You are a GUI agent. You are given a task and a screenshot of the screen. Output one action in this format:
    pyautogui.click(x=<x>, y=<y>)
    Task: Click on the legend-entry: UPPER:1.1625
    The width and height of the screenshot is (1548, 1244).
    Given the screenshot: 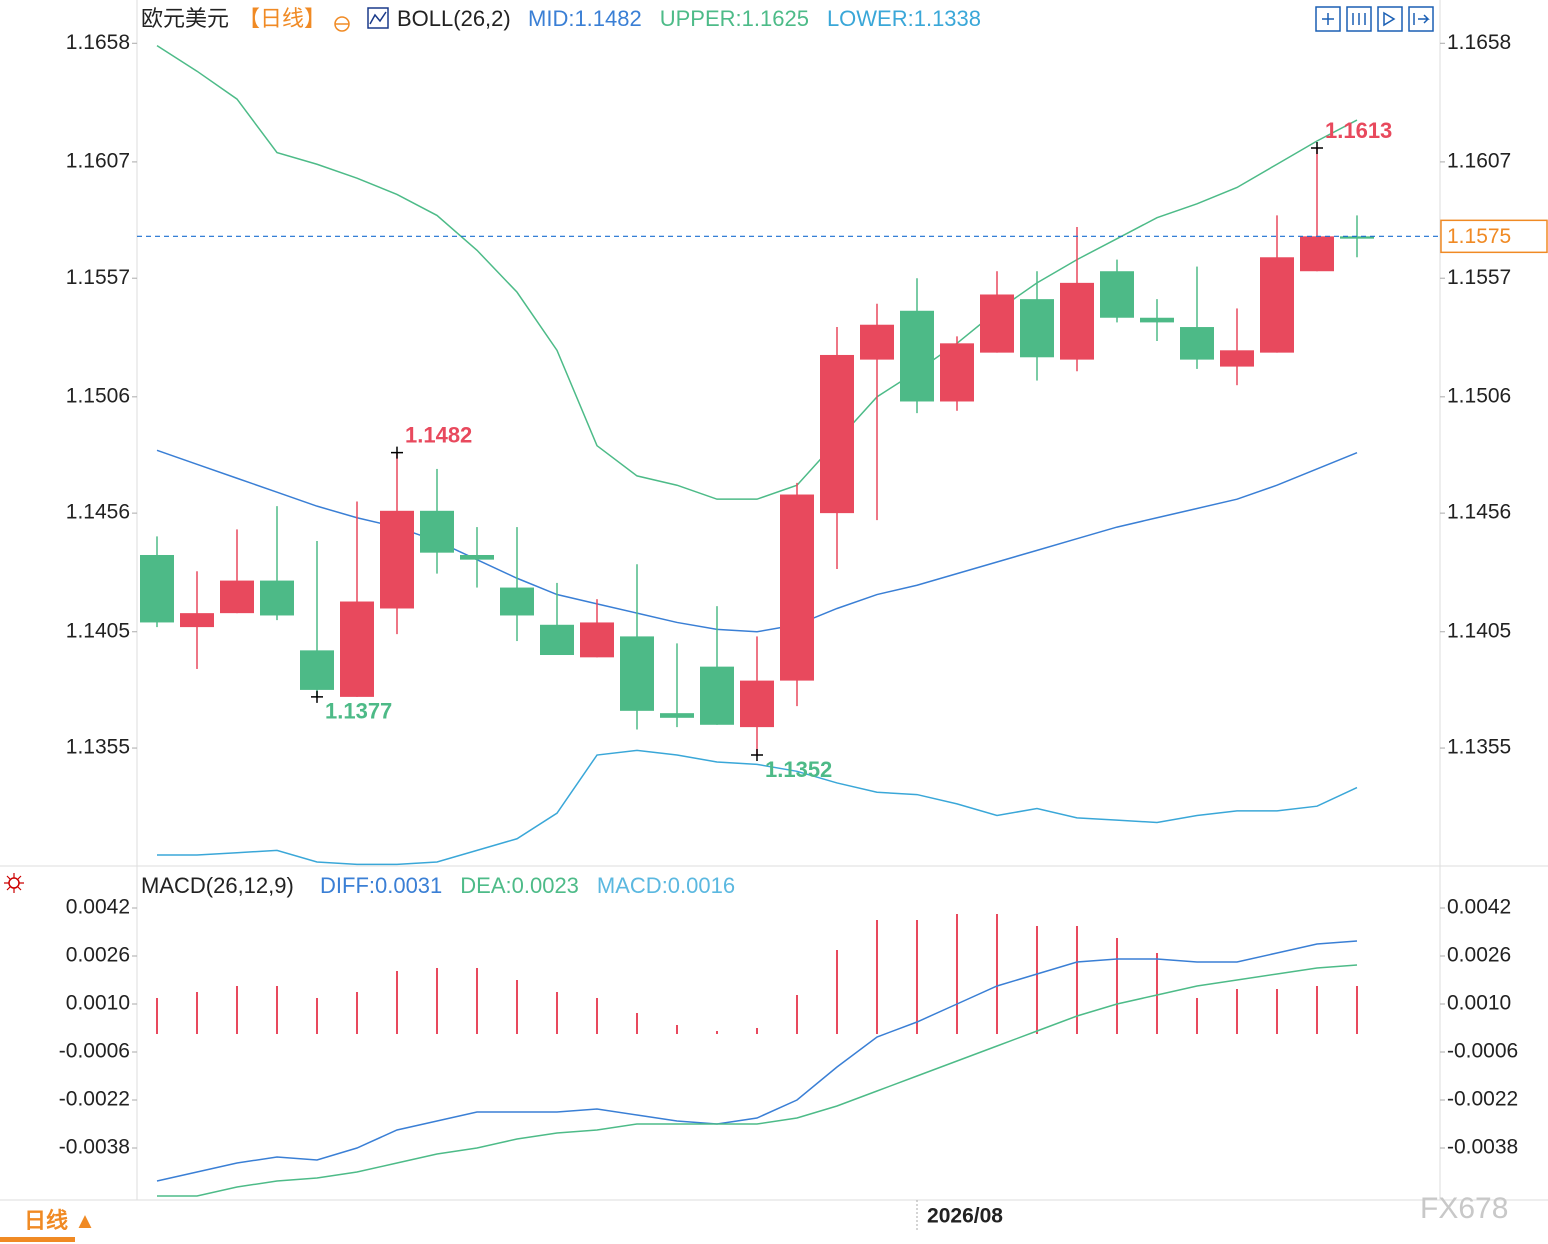 What is the action you would take?
    pyautogui.click(x=734, y=18)
    